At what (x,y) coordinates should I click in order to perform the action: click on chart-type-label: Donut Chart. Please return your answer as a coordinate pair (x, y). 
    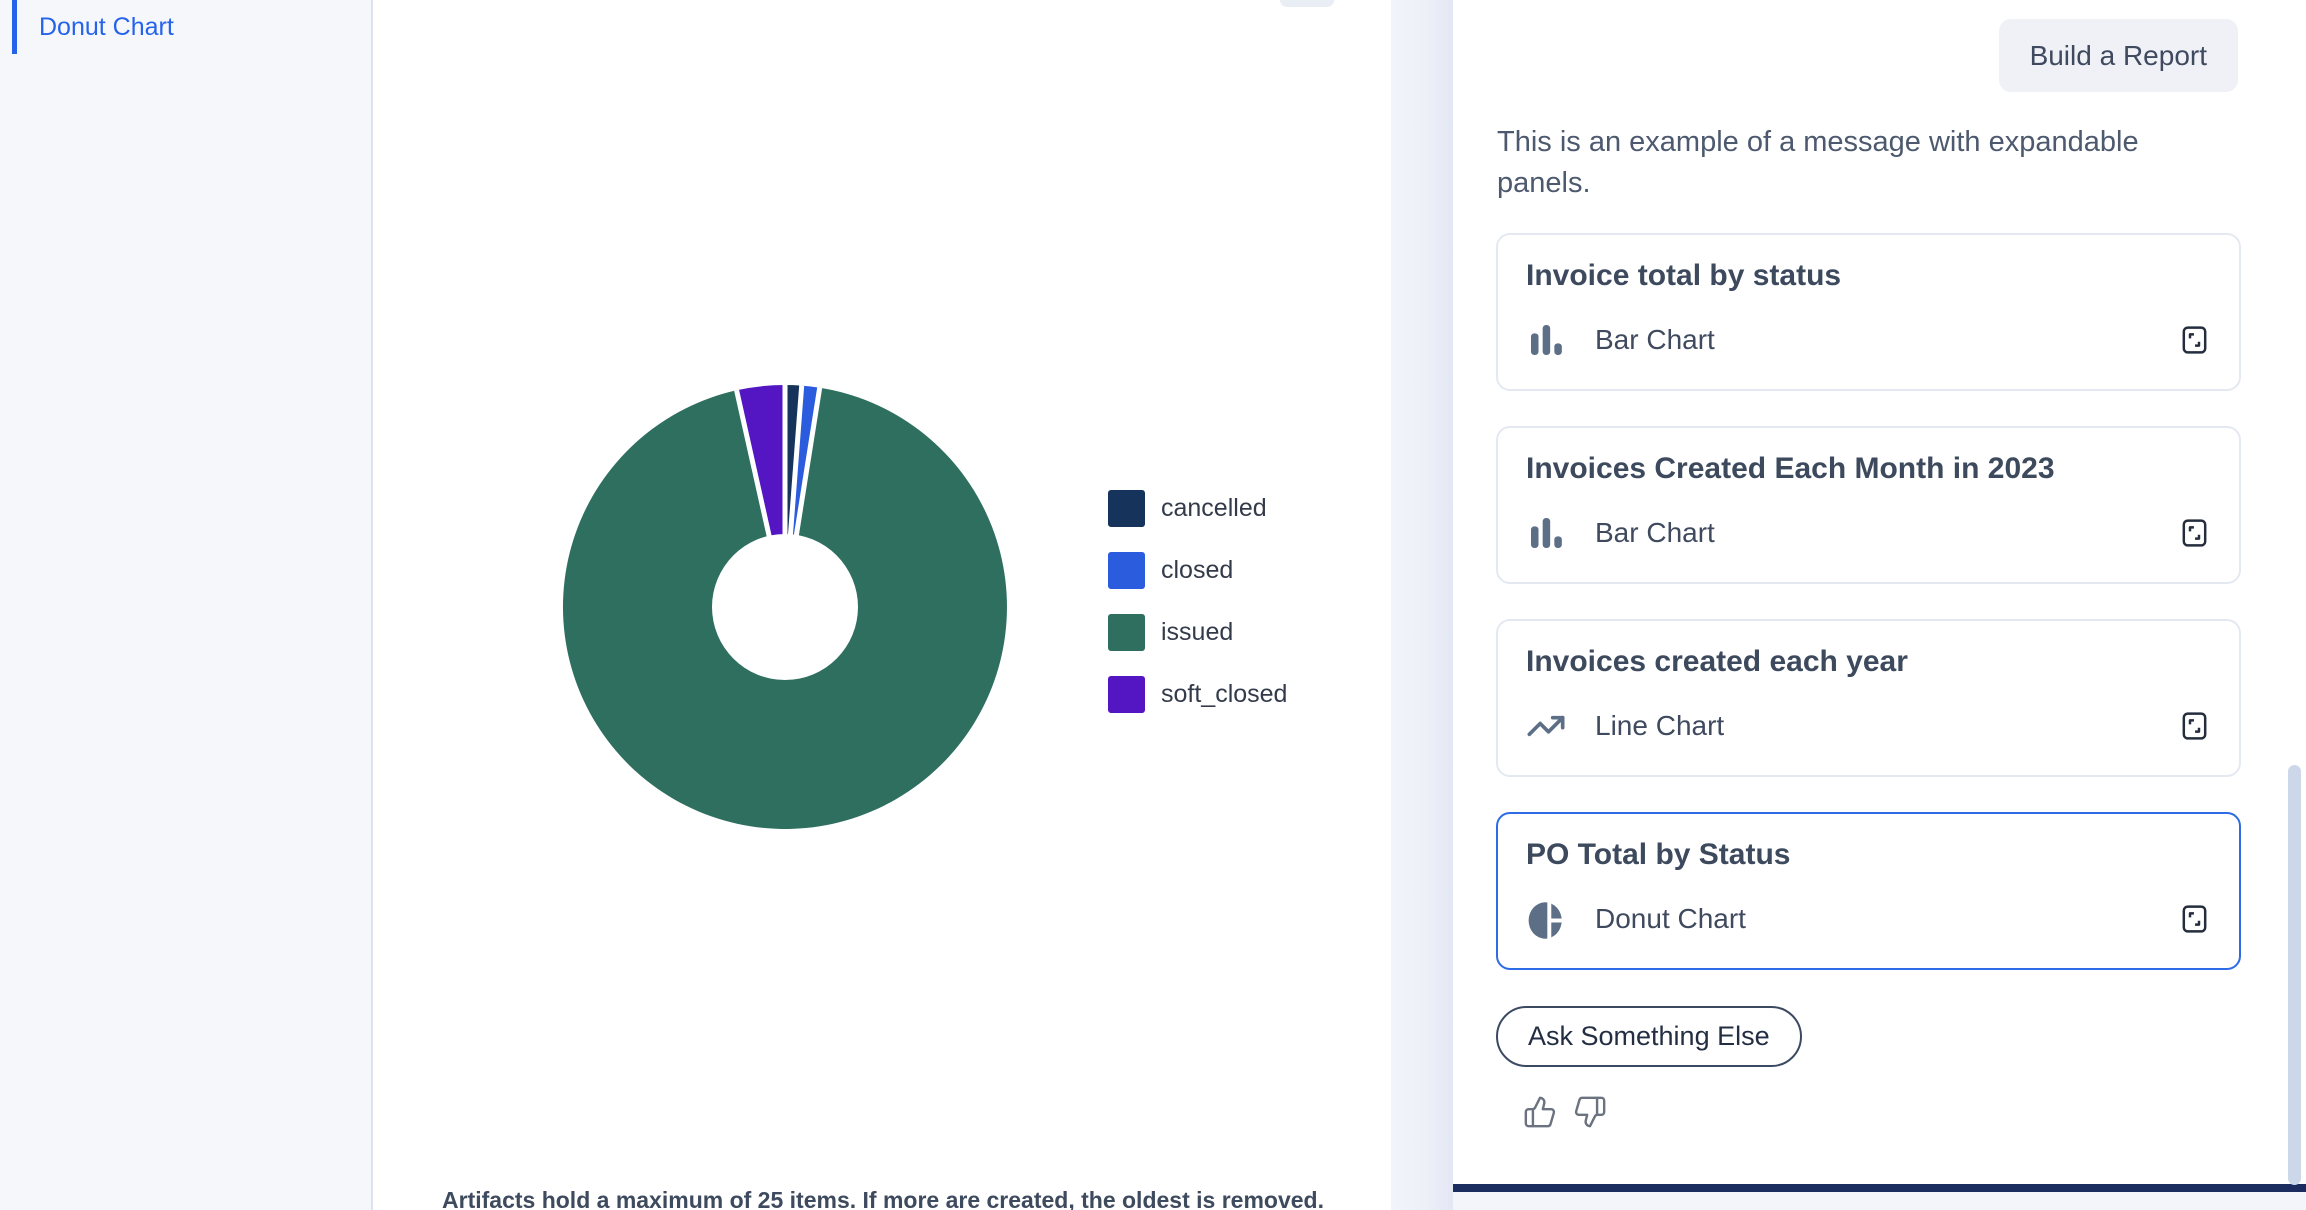
    Looking at the image, I should click on (1670, 918).